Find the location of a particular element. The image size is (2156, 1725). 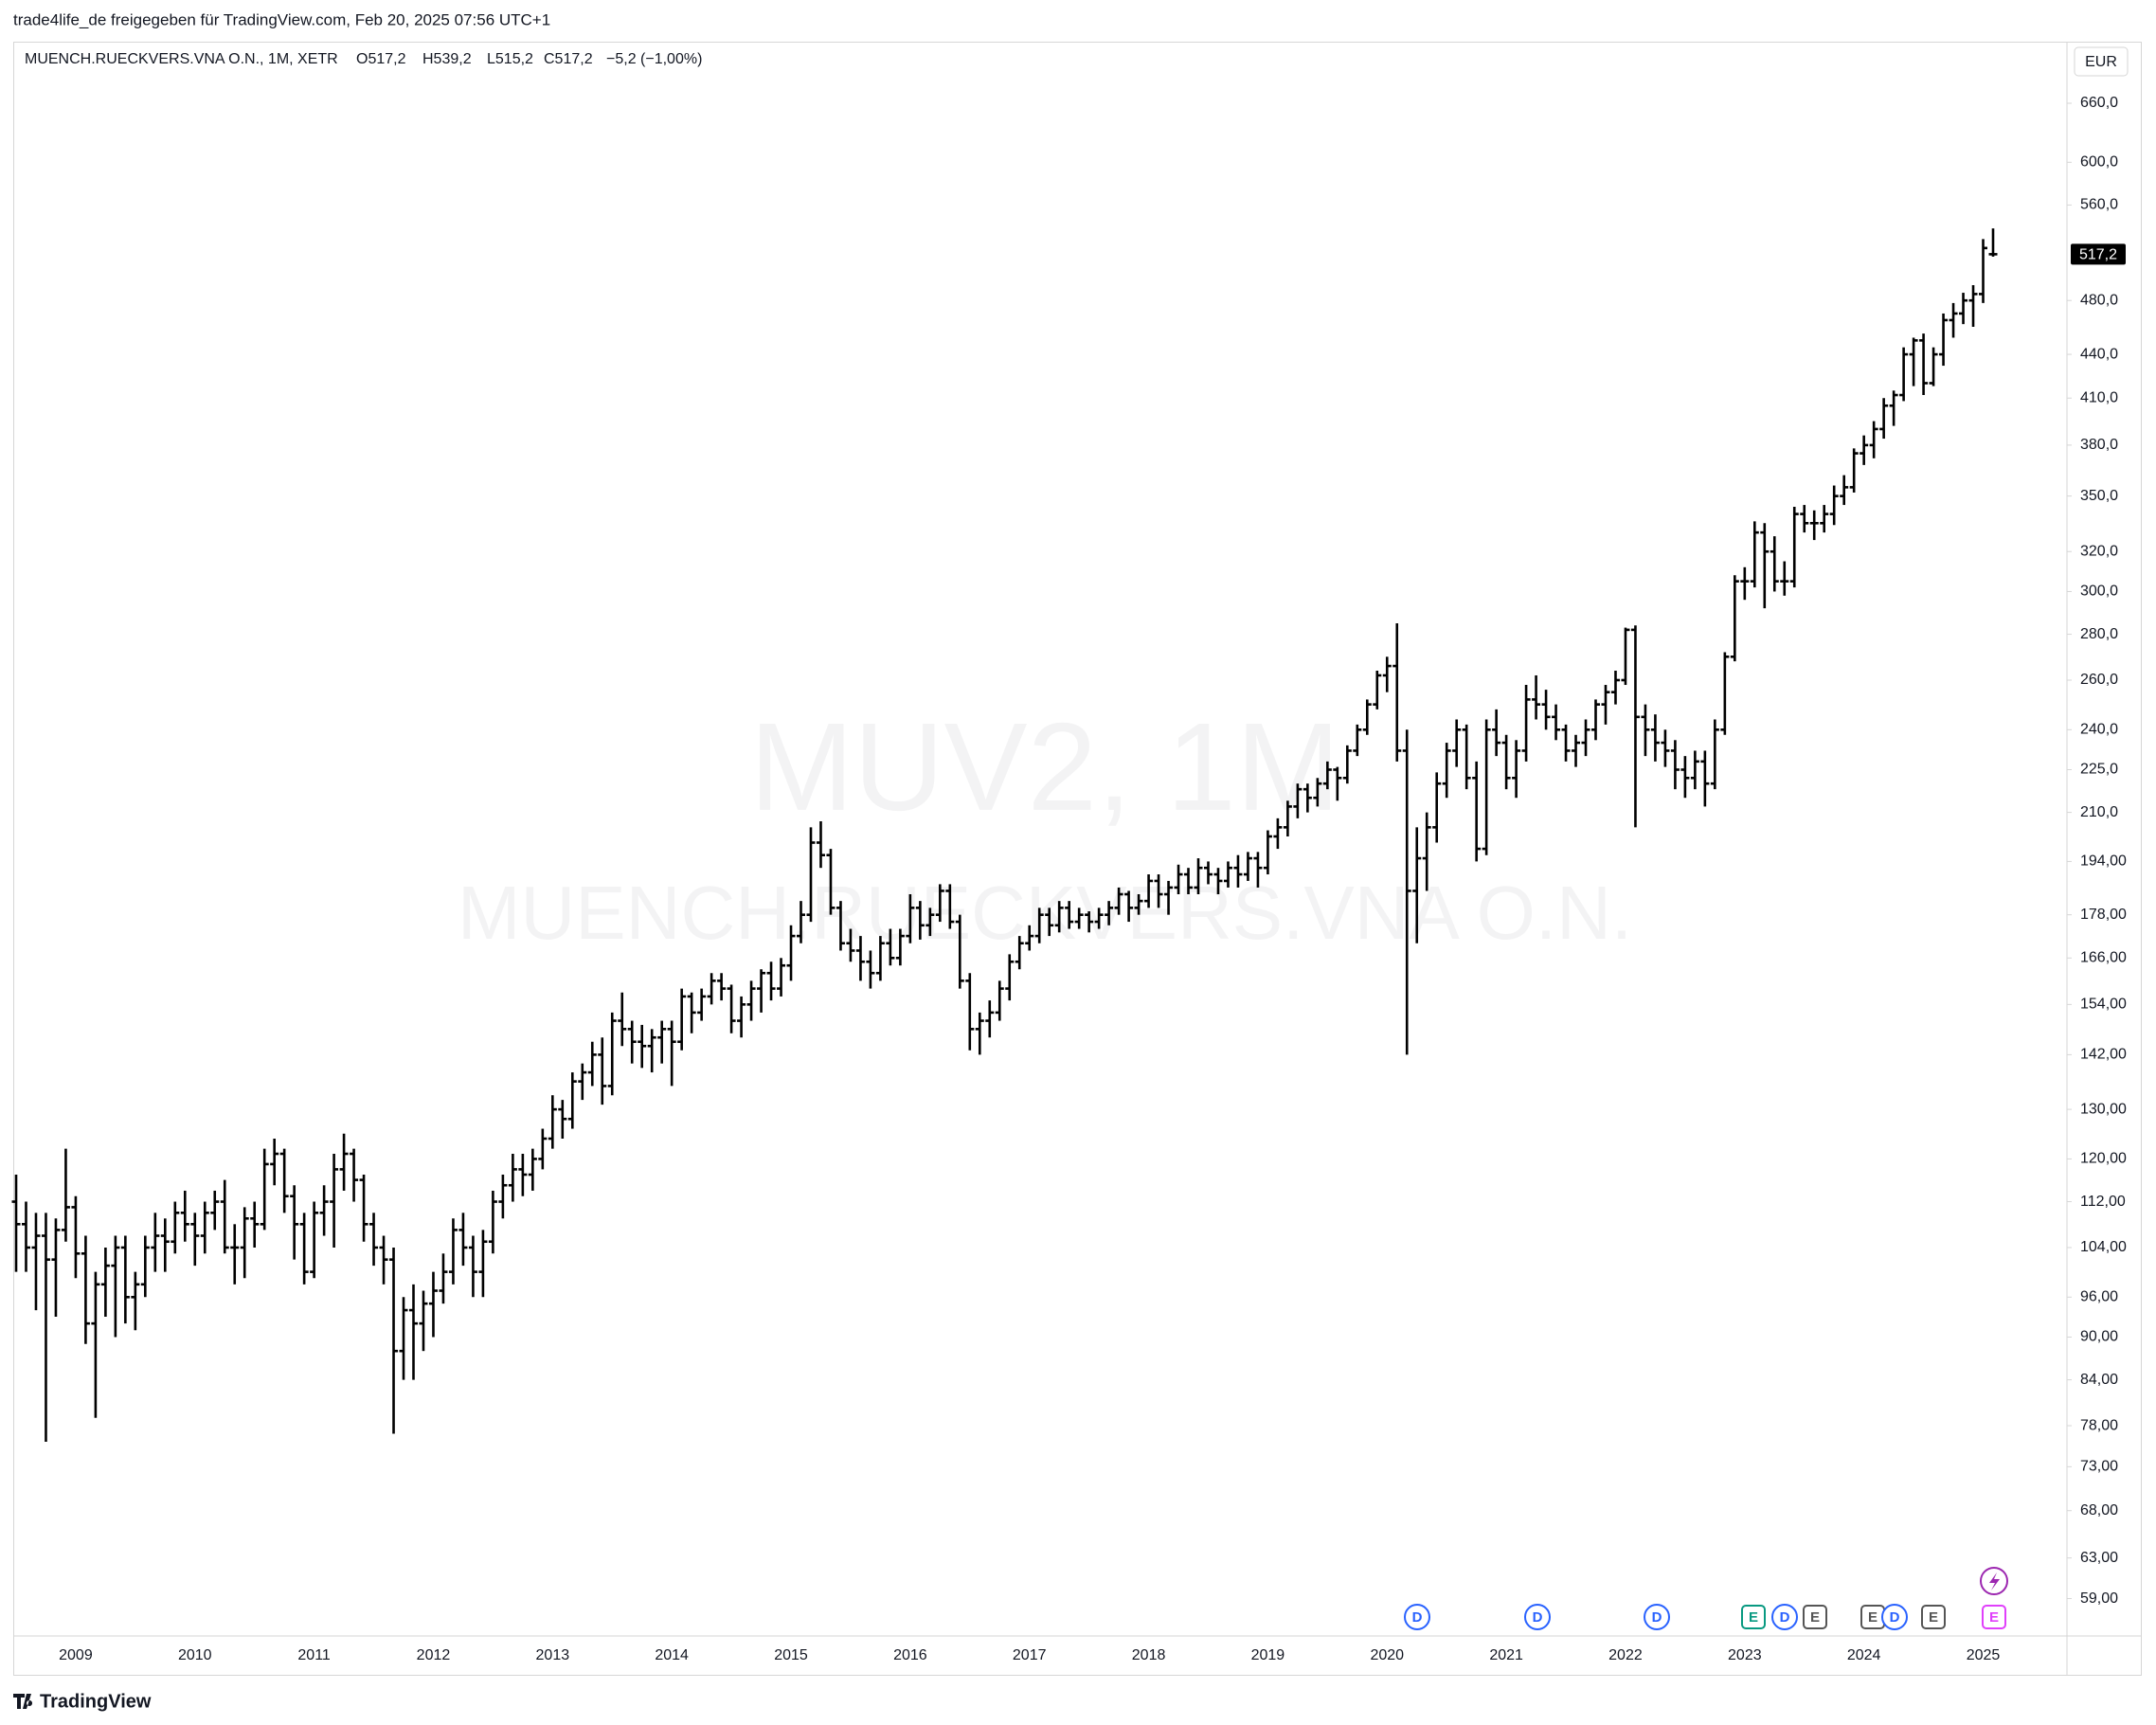

y-tick-label: 440,0 is located at coordinates (2099, 354).